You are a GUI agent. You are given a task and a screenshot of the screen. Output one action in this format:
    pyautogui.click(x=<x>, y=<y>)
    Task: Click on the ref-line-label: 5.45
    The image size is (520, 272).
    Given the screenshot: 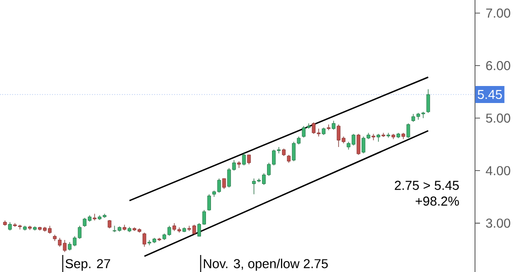 What is the action you would take?
    pyautogui.click(x=490, y=95)
    